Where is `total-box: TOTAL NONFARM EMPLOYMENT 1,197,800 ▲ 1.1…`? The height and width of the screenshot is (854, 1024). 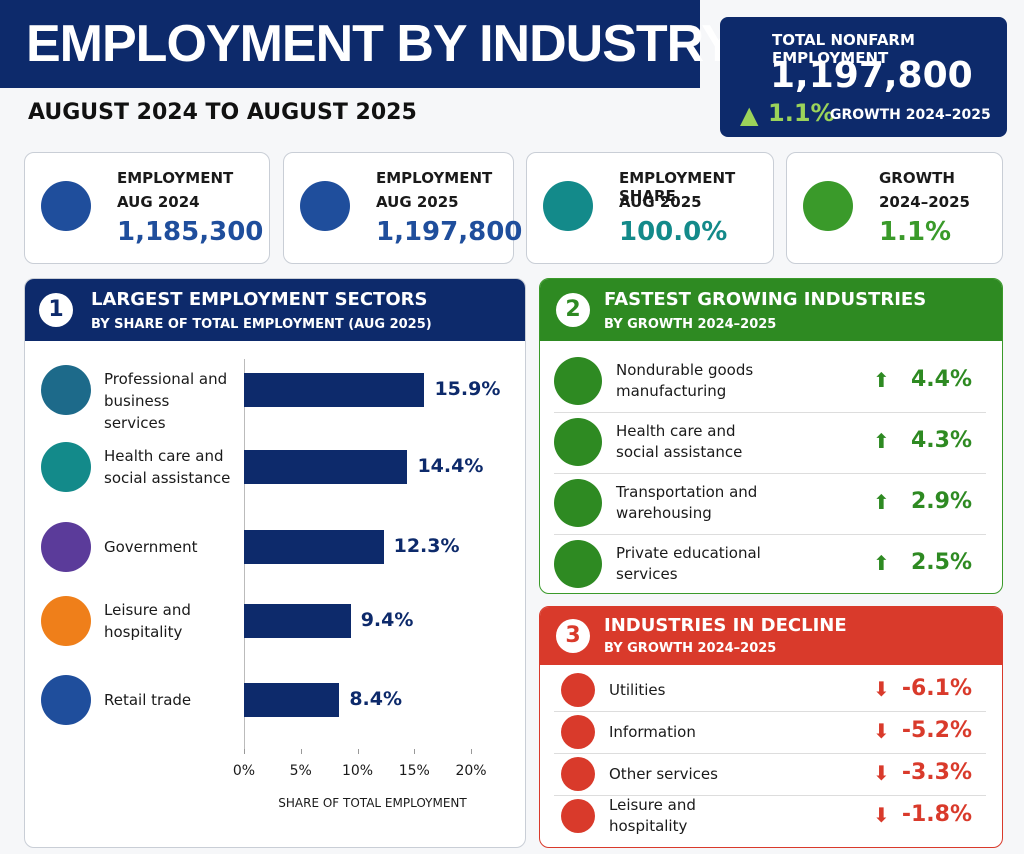 total-box: TOTAL NONFARM EMPLOYMENT 1,197,800 ▲ 1.1… is located at coordinates (863, 77).